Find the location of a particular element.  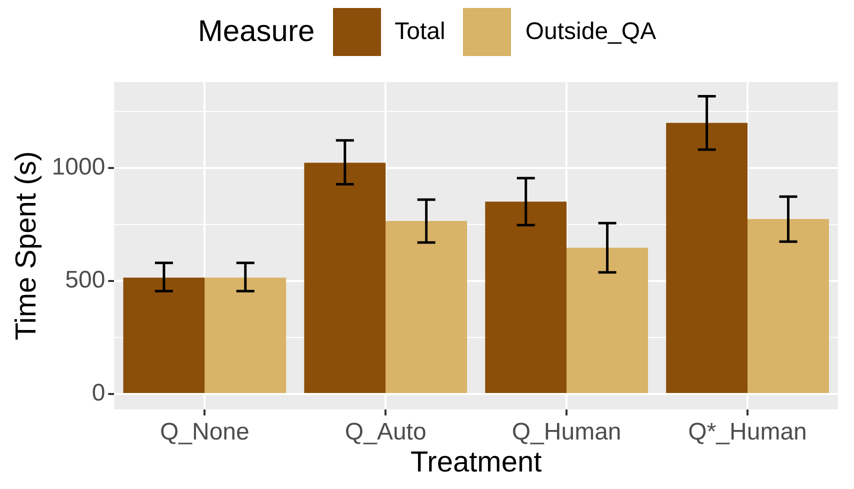

x-axis-title: Treatment is located at coordinates (476, 462).